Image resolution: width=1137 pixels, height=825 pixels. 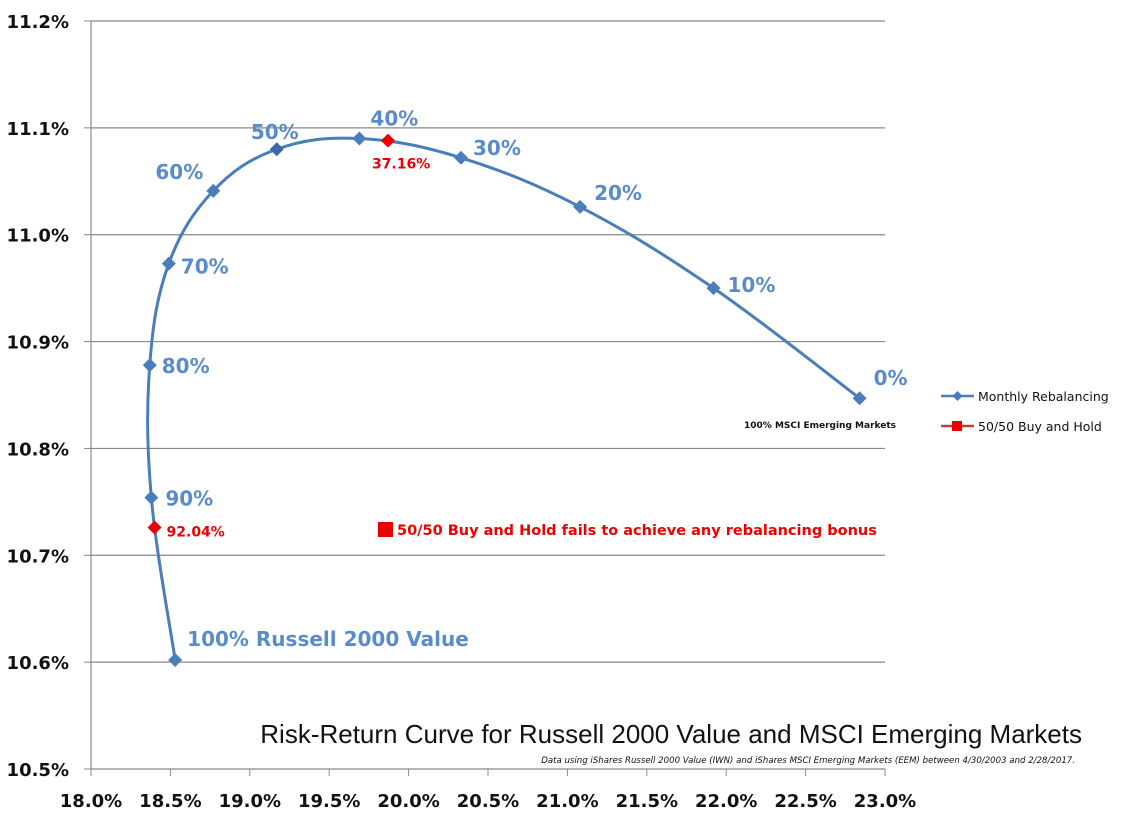 I want to click on endpoint-note: 100% MSCI Emerging Markets, so click(x=820, y=426).